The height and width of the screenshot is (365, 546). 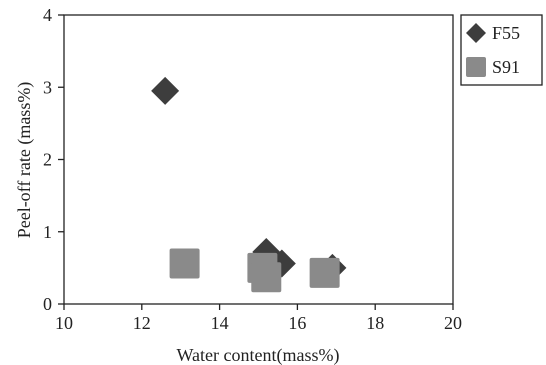 I want to click on x-tick-label: 16, so click(x=297, y=323).